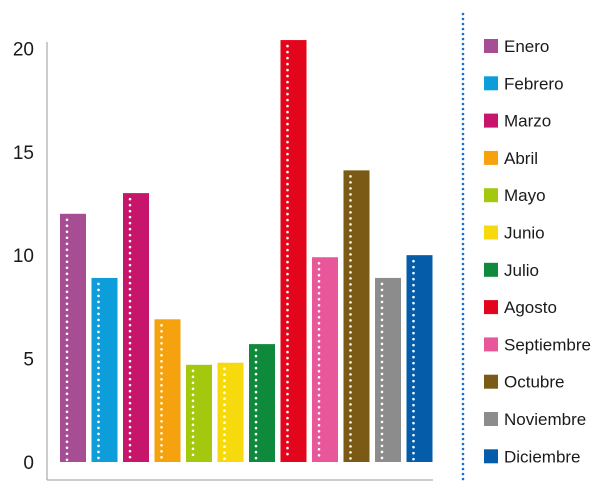  I want to click on legend-label: Septiembre, so click(547, 344).